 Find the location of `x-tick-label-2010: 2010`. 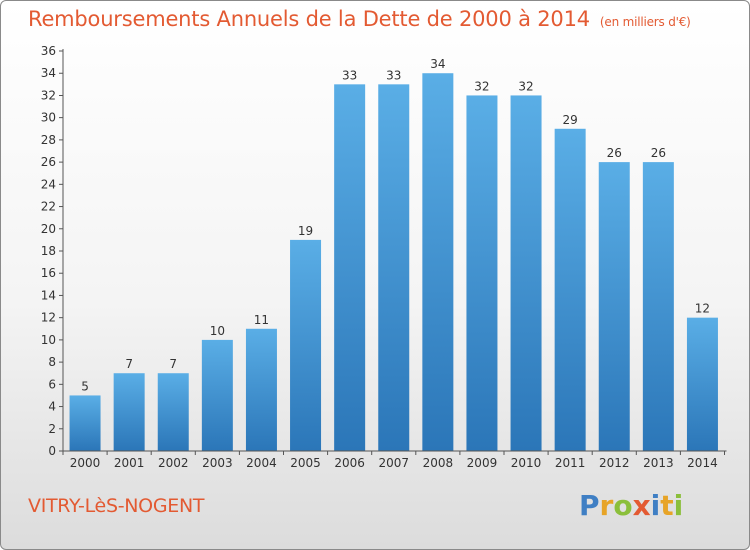

x-tick-label-2010: 2010 is located at coordinates (526, 463).